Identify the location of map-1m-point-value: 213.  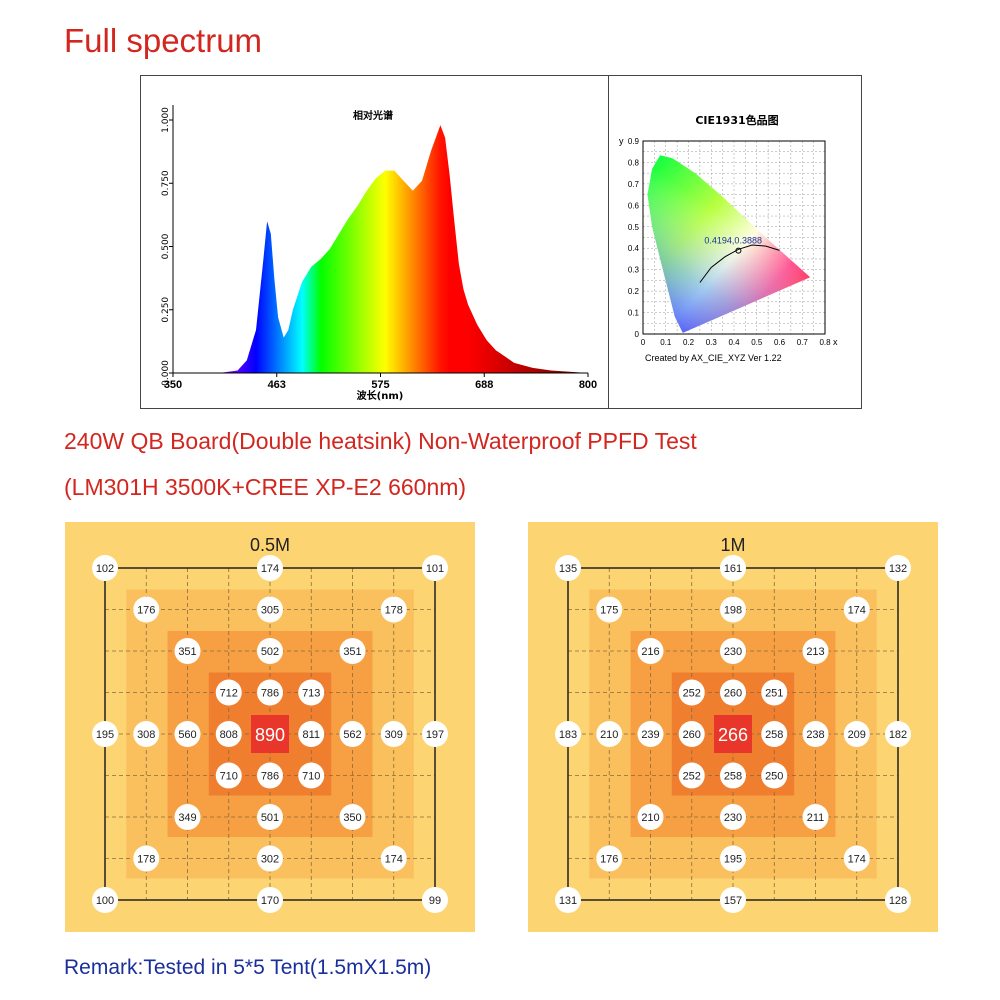
(815, 652).